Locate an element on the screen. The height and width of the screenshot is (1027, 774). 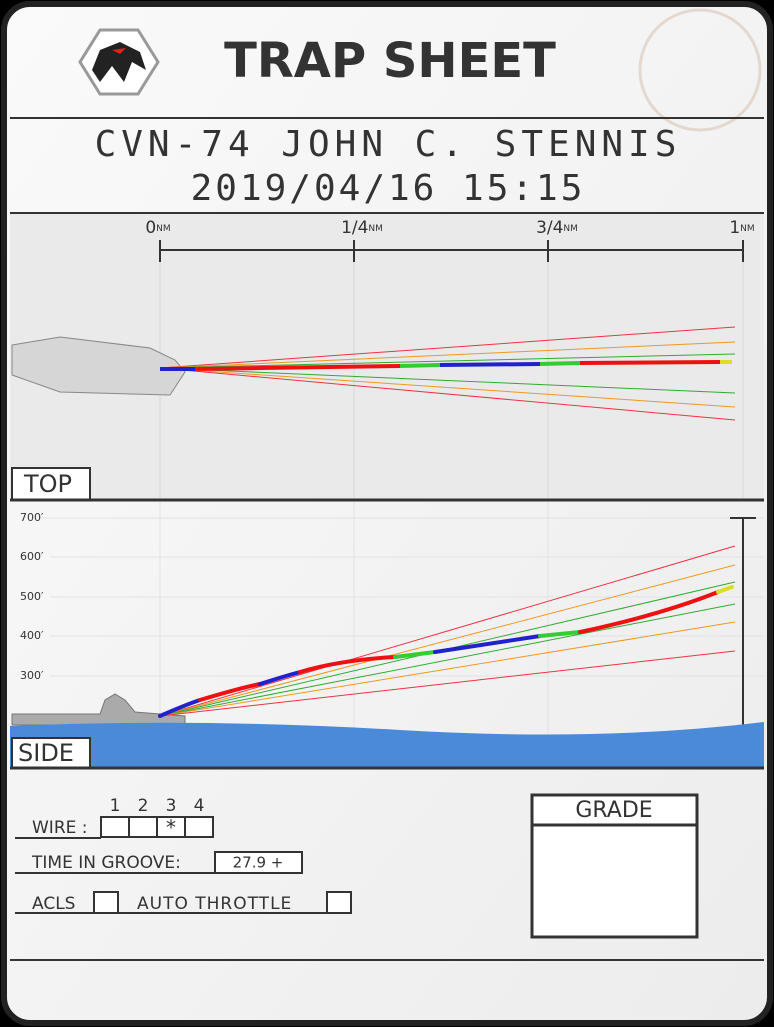
distance-value: 1/4 is located at coordinates (354, 228).